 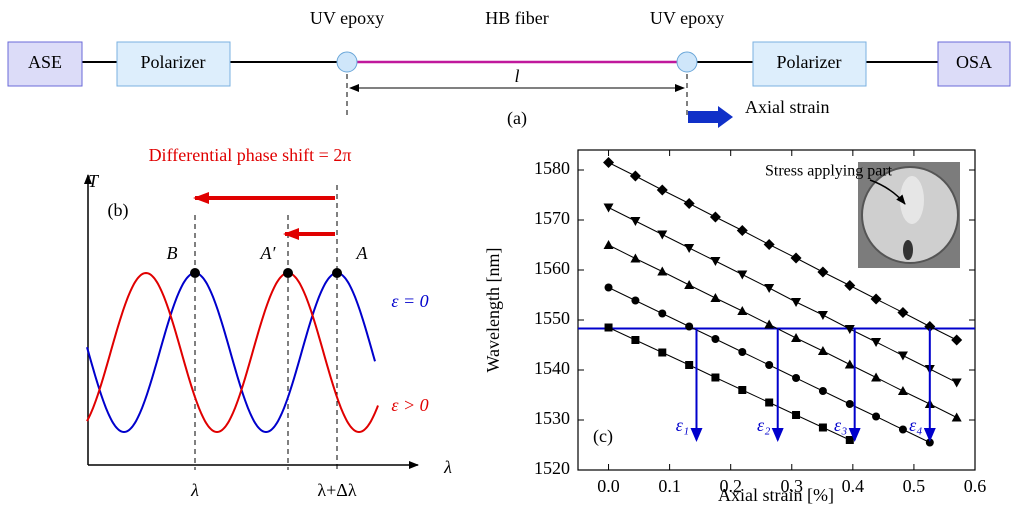 I want to click on peak-label: A′, so click(x=268, y=253).